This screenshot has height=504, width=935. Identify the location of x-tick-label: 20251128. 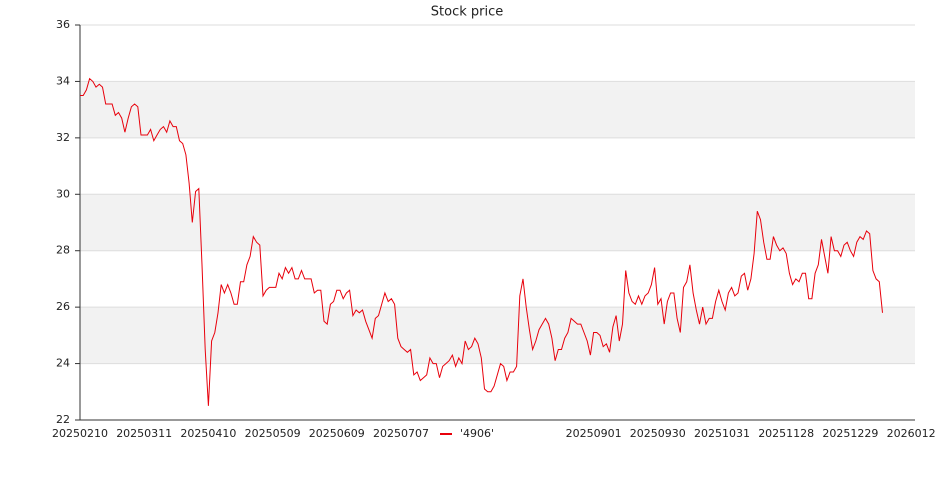
(786, 433).